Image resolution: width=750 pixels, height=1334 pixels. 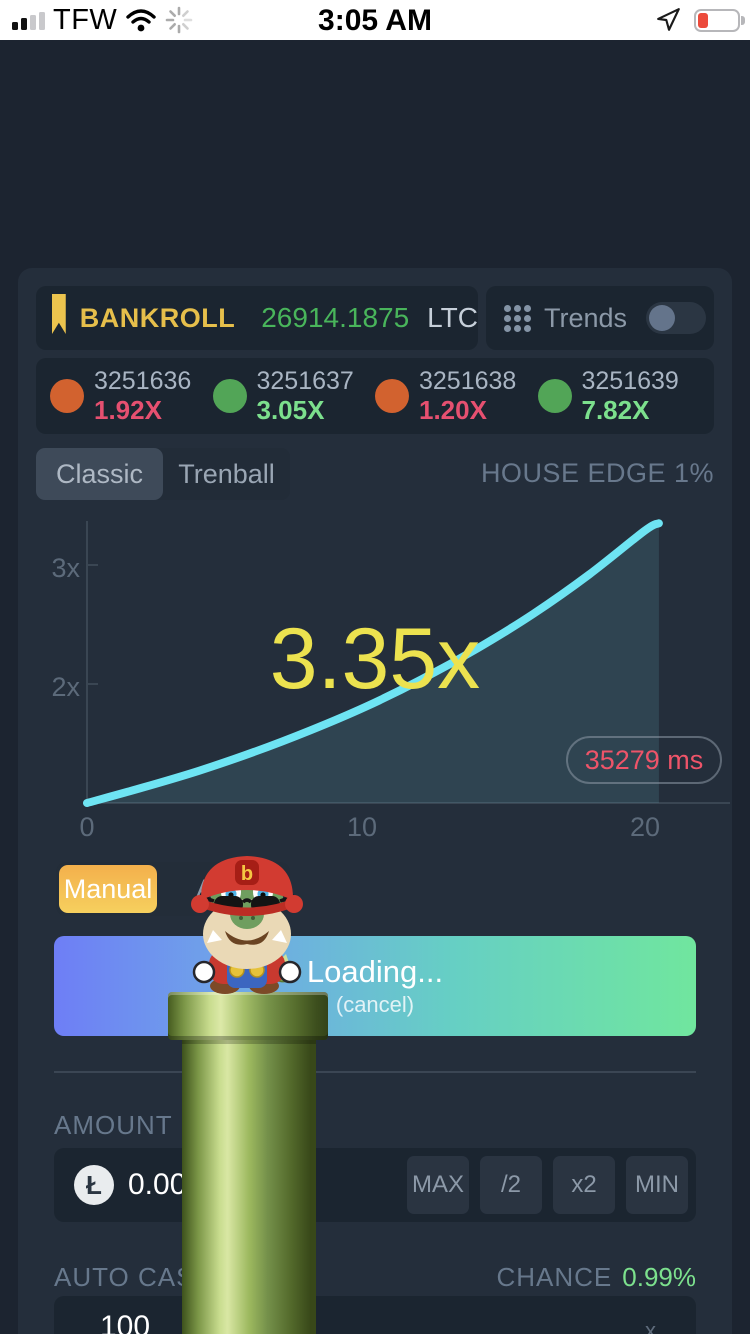 I want to click on toggle-knob, so click(x=662, y=318).